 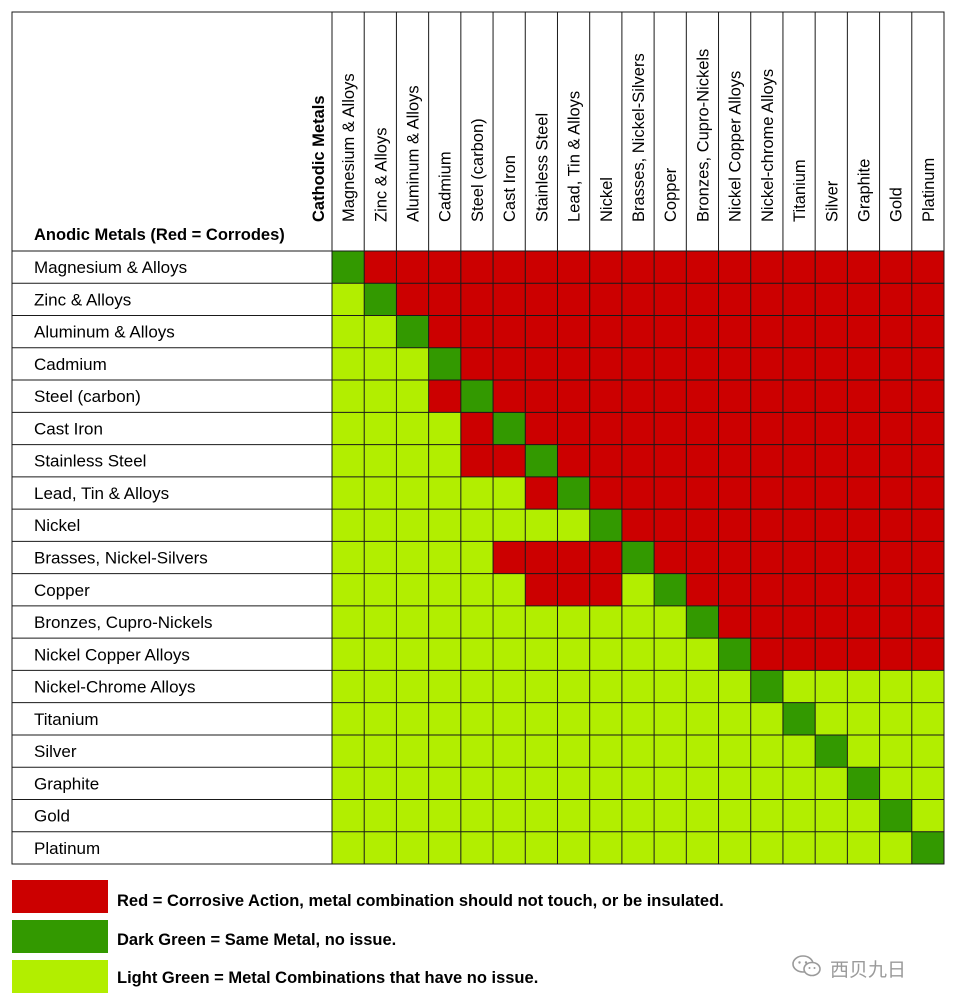 What do you see at coordinates (319, 158) in the screenshot?
I see `column-header-label: Cathodic Metals` at bounding box center [319, 158].